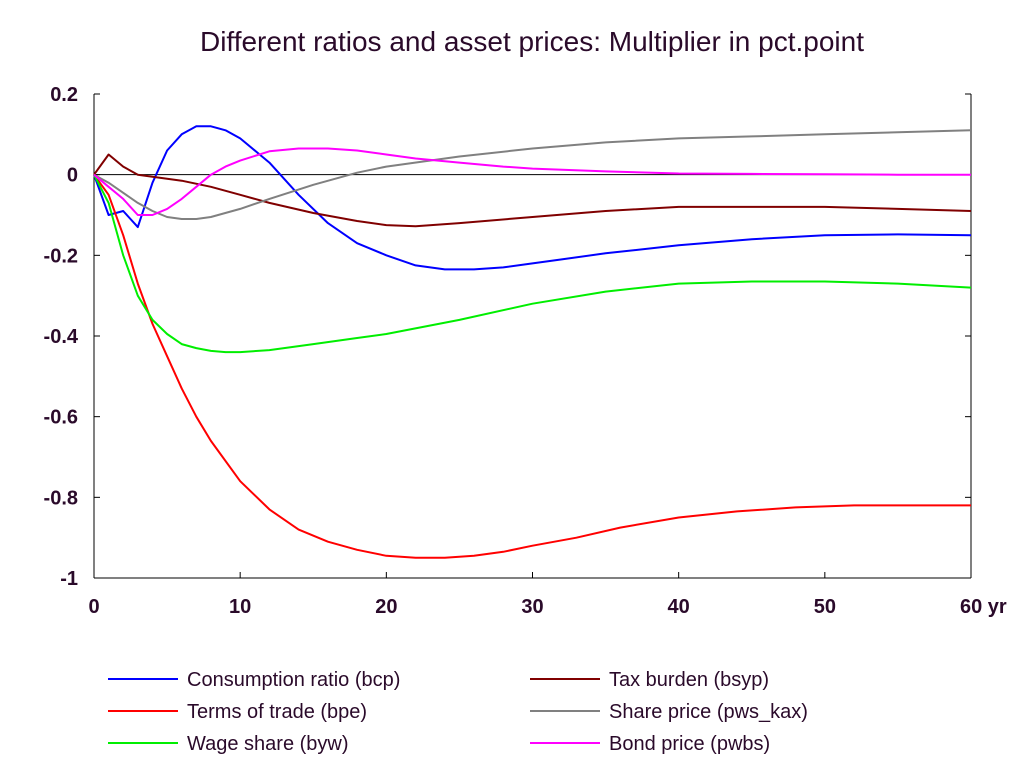  What do you see at coordinates (532, 607) in the screenshot?
I see `x-tick-label: 30` at bounding box center [532, 607].